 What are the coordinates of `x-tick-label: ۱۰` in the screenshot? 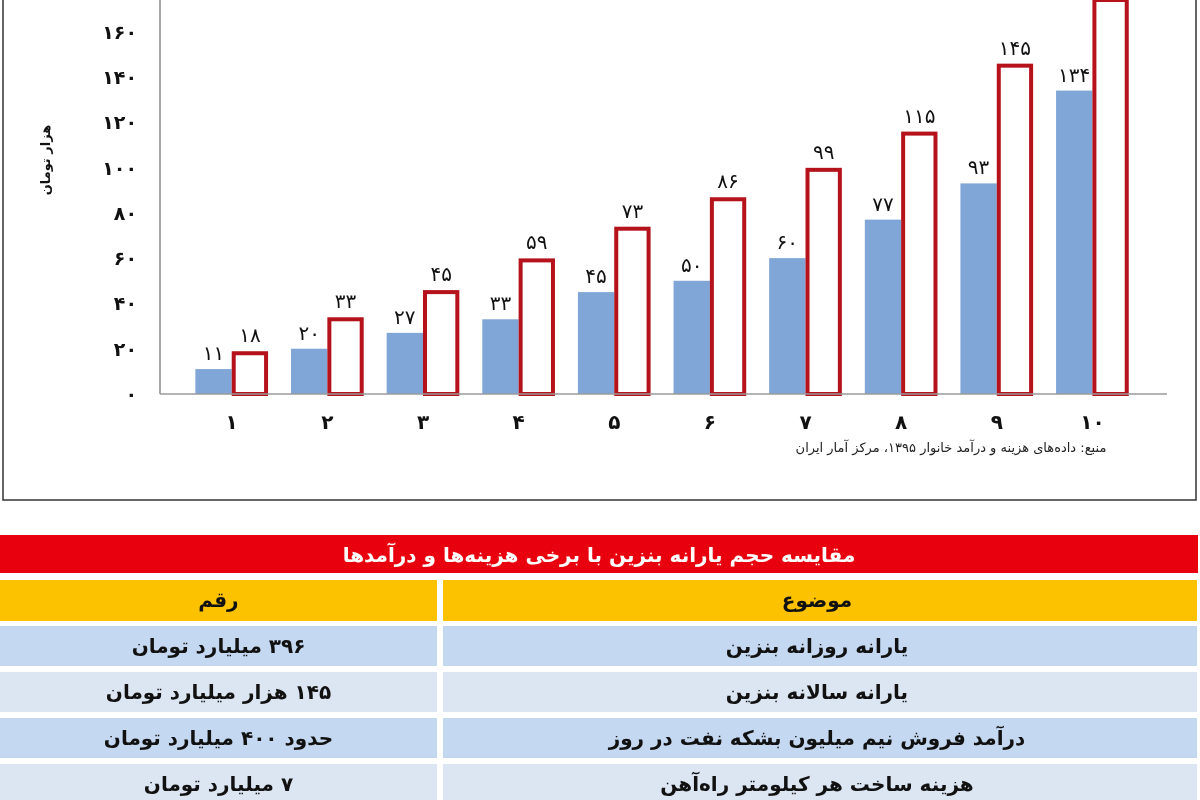 It's located at (1092, 422).